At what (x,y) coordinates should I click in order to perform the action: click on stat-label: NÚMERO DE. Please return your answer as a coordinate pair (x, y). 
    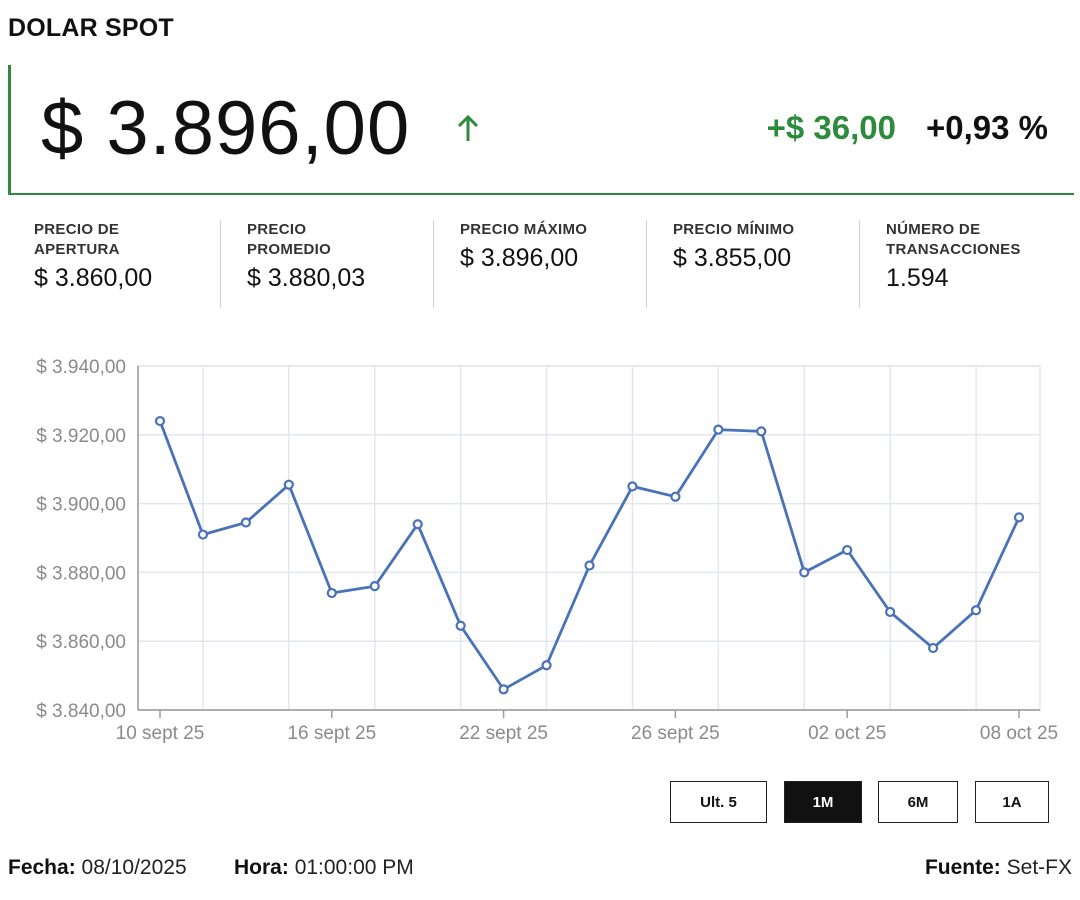
    Looking at the image, I should click on (933, 229).